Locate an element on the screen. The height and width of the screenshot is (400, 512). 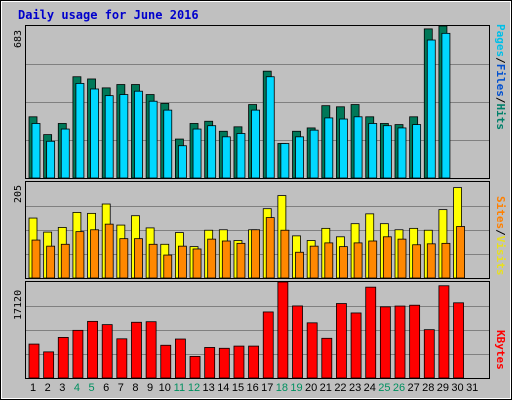
day-label: 17 is located at coordinates (267, 388).